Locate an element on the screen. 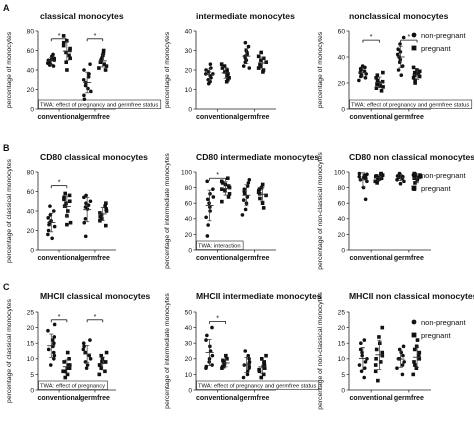 This screenshot has height=428, width=474. y-tick-label: 5 is located at coordinates (32, 375).